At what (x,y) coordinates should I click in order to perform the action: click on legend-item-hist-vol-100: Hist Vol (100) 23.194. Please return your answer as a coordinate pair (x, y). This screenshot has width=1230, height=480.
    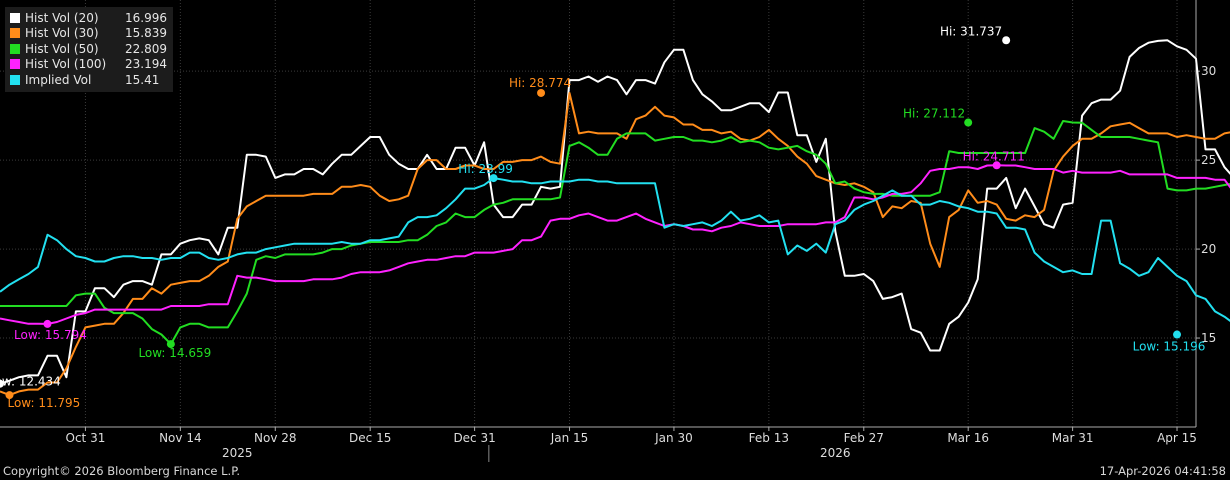
    Looking at the image, I should click on (88, 65).